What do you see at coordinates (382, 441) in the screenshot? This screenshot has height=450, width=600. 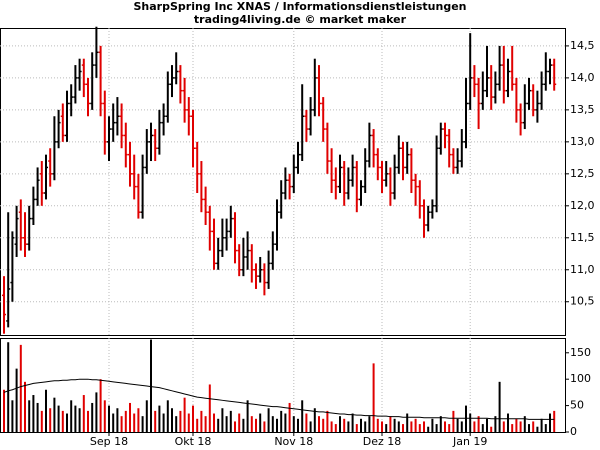 I see `x-tick-label: Dez 18` at bounding box center [382, 441].